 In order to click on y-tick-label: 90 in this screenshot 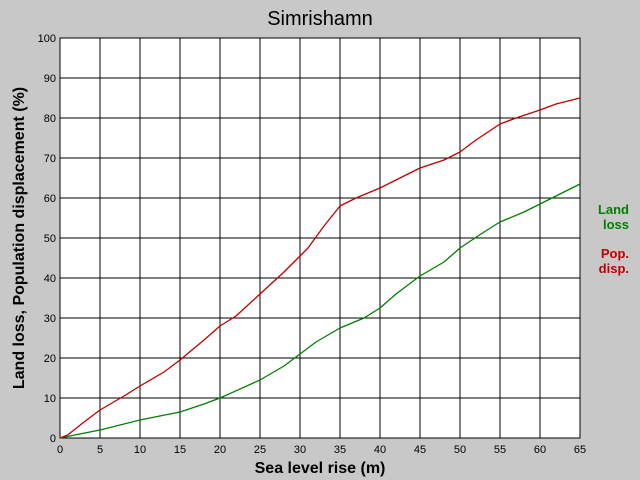, I will do `click(50, 79)`.